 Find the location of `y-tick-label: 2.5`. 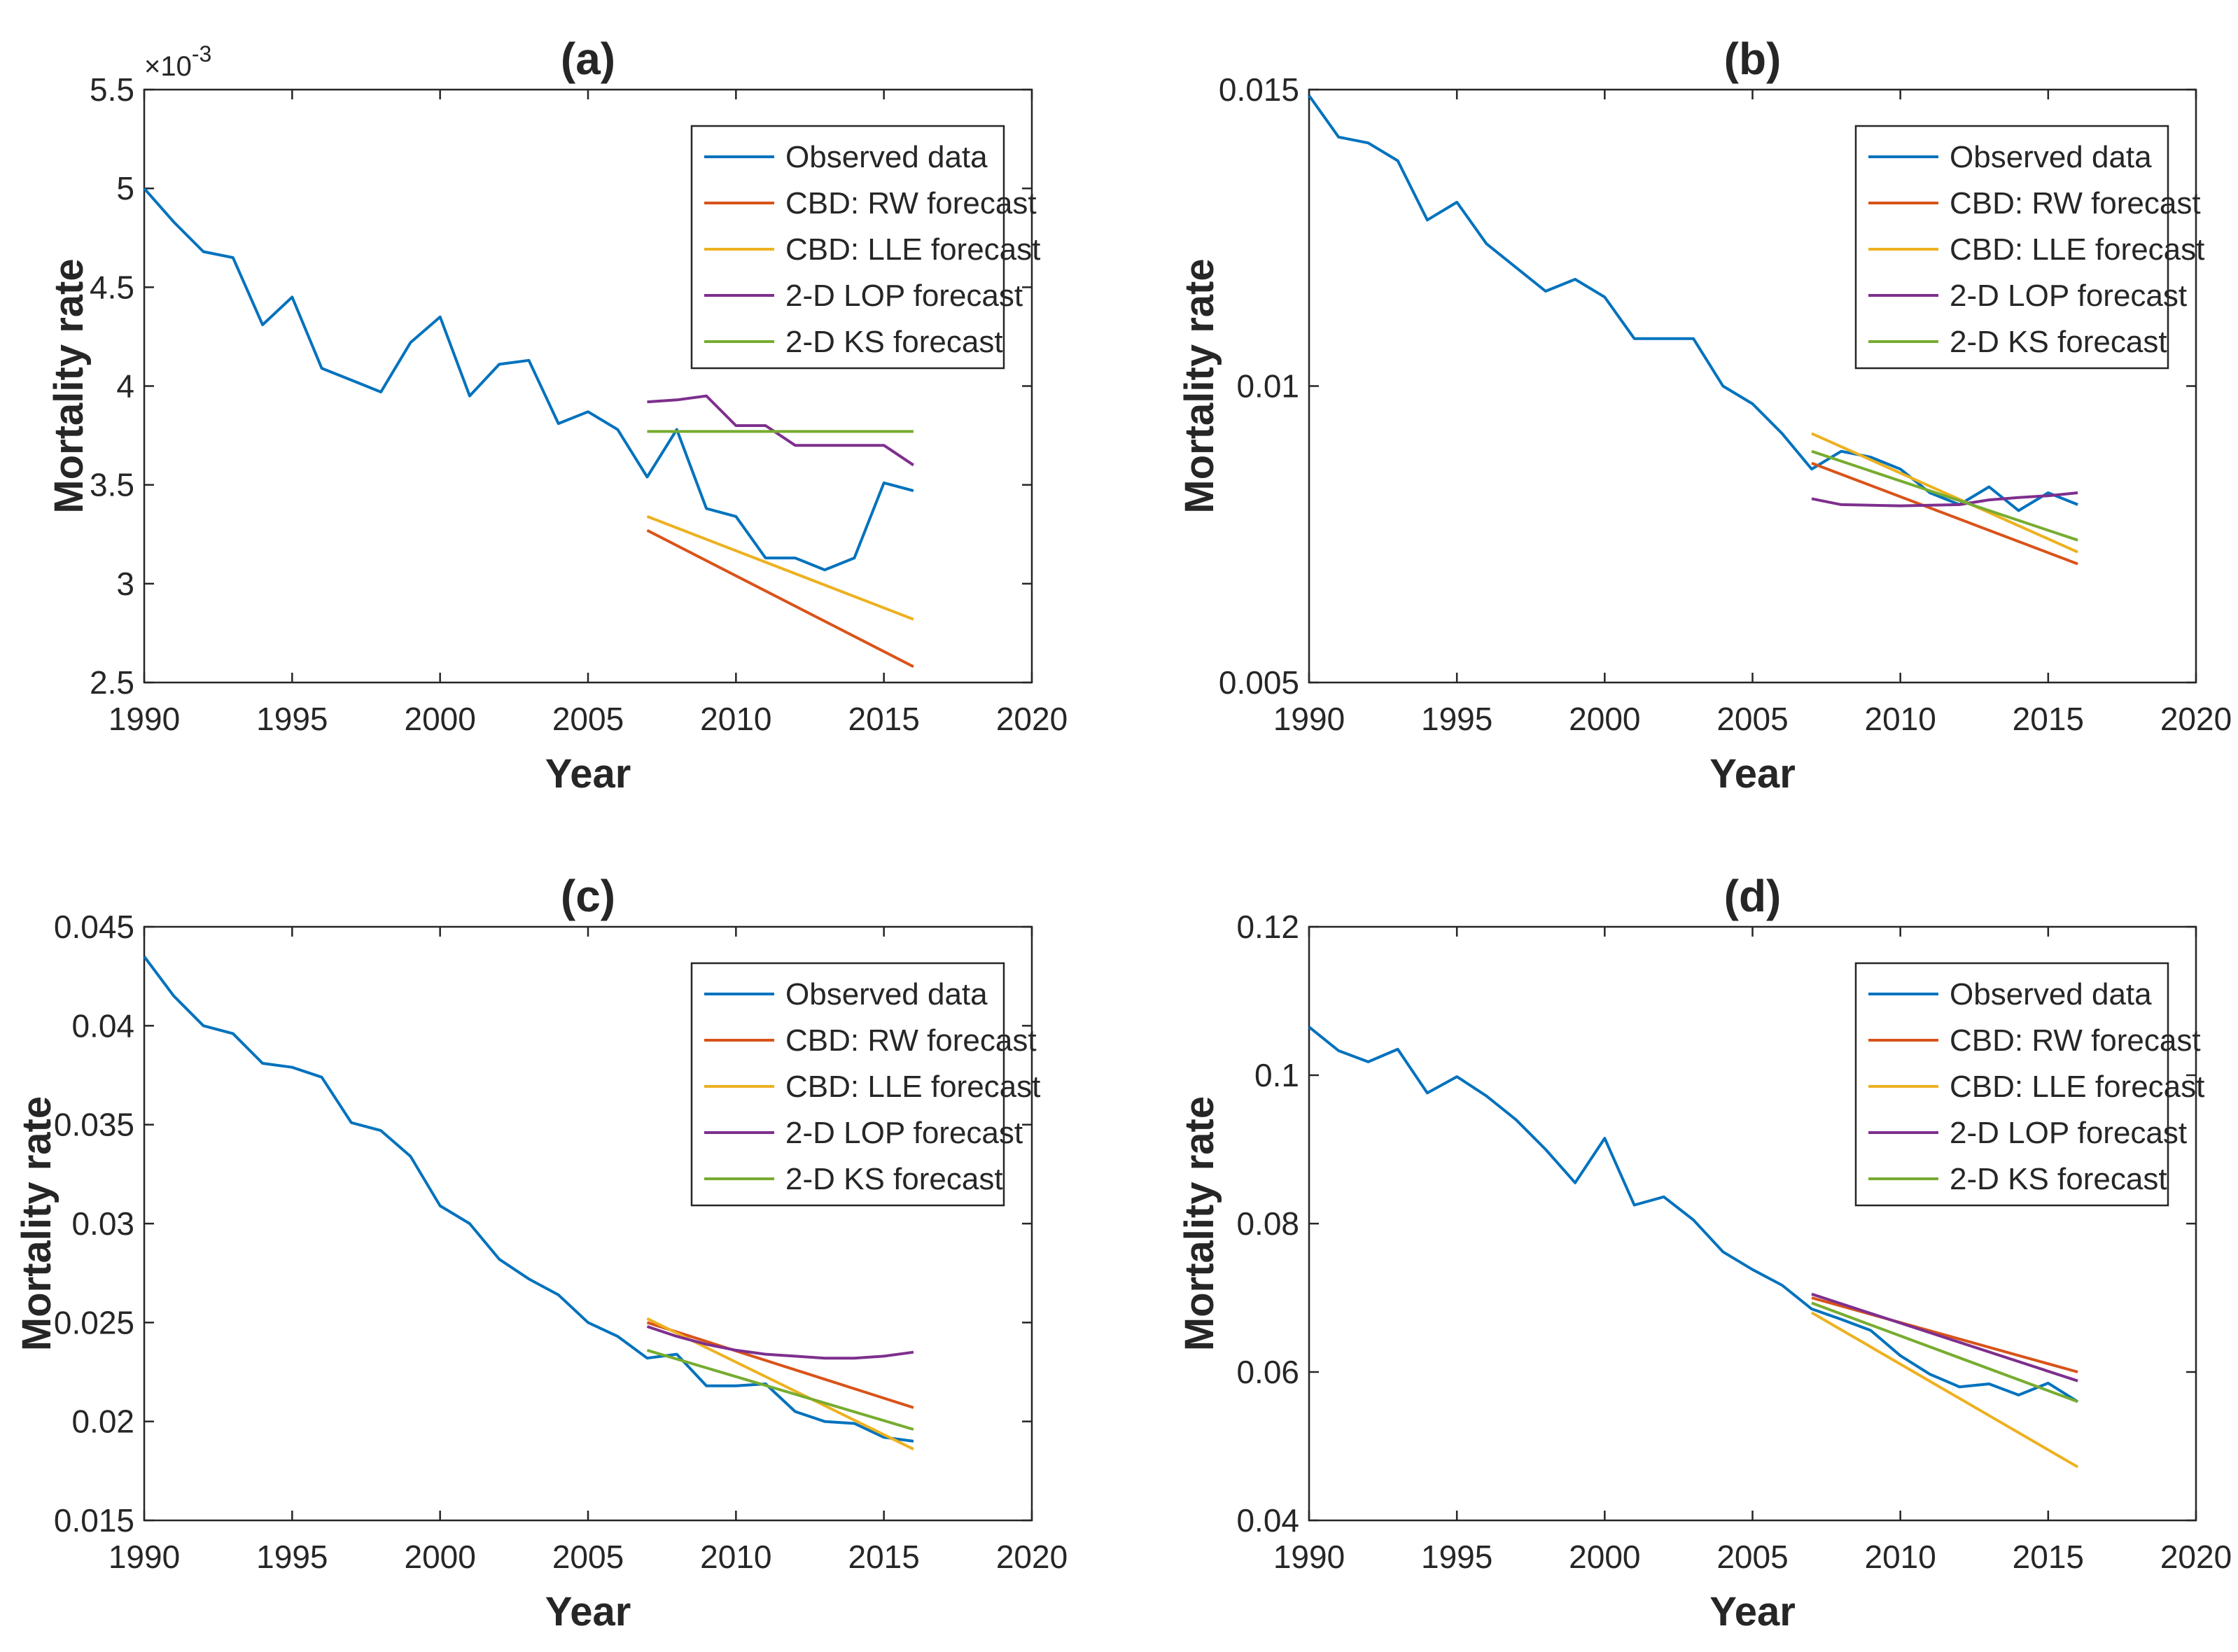

y-tick-label: 2.5 is located at coordinates (112, 682).